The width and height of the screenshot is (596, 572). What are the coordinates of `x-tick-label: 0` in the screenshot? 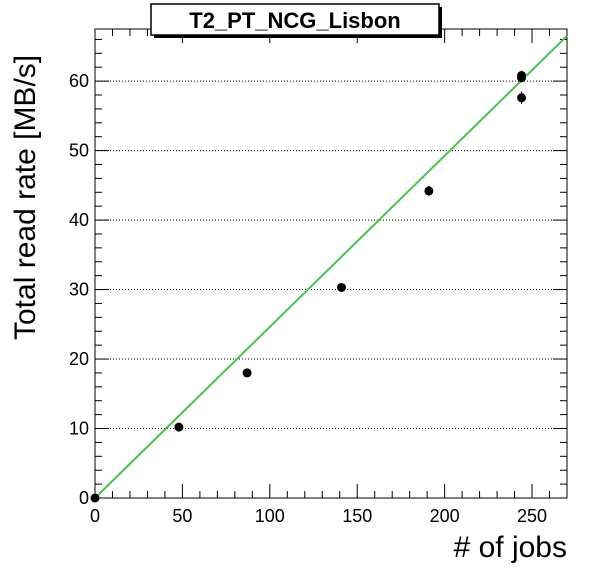 It's located at (95, 516).